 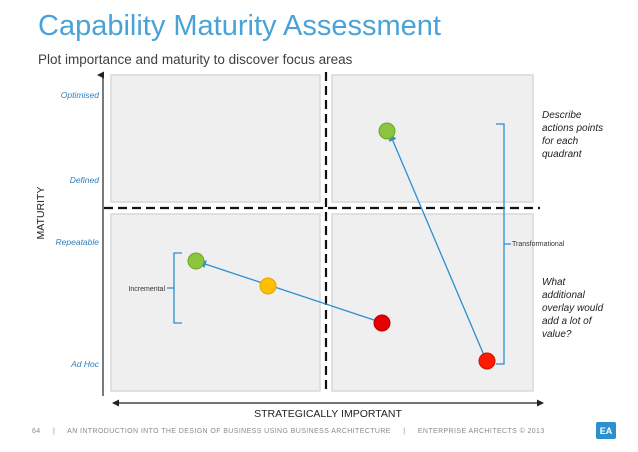 What do you see at coordinates (41, 213) in the screenshot?
I see `y-axis-label: MATURITY` at bounding box center [41, 213].